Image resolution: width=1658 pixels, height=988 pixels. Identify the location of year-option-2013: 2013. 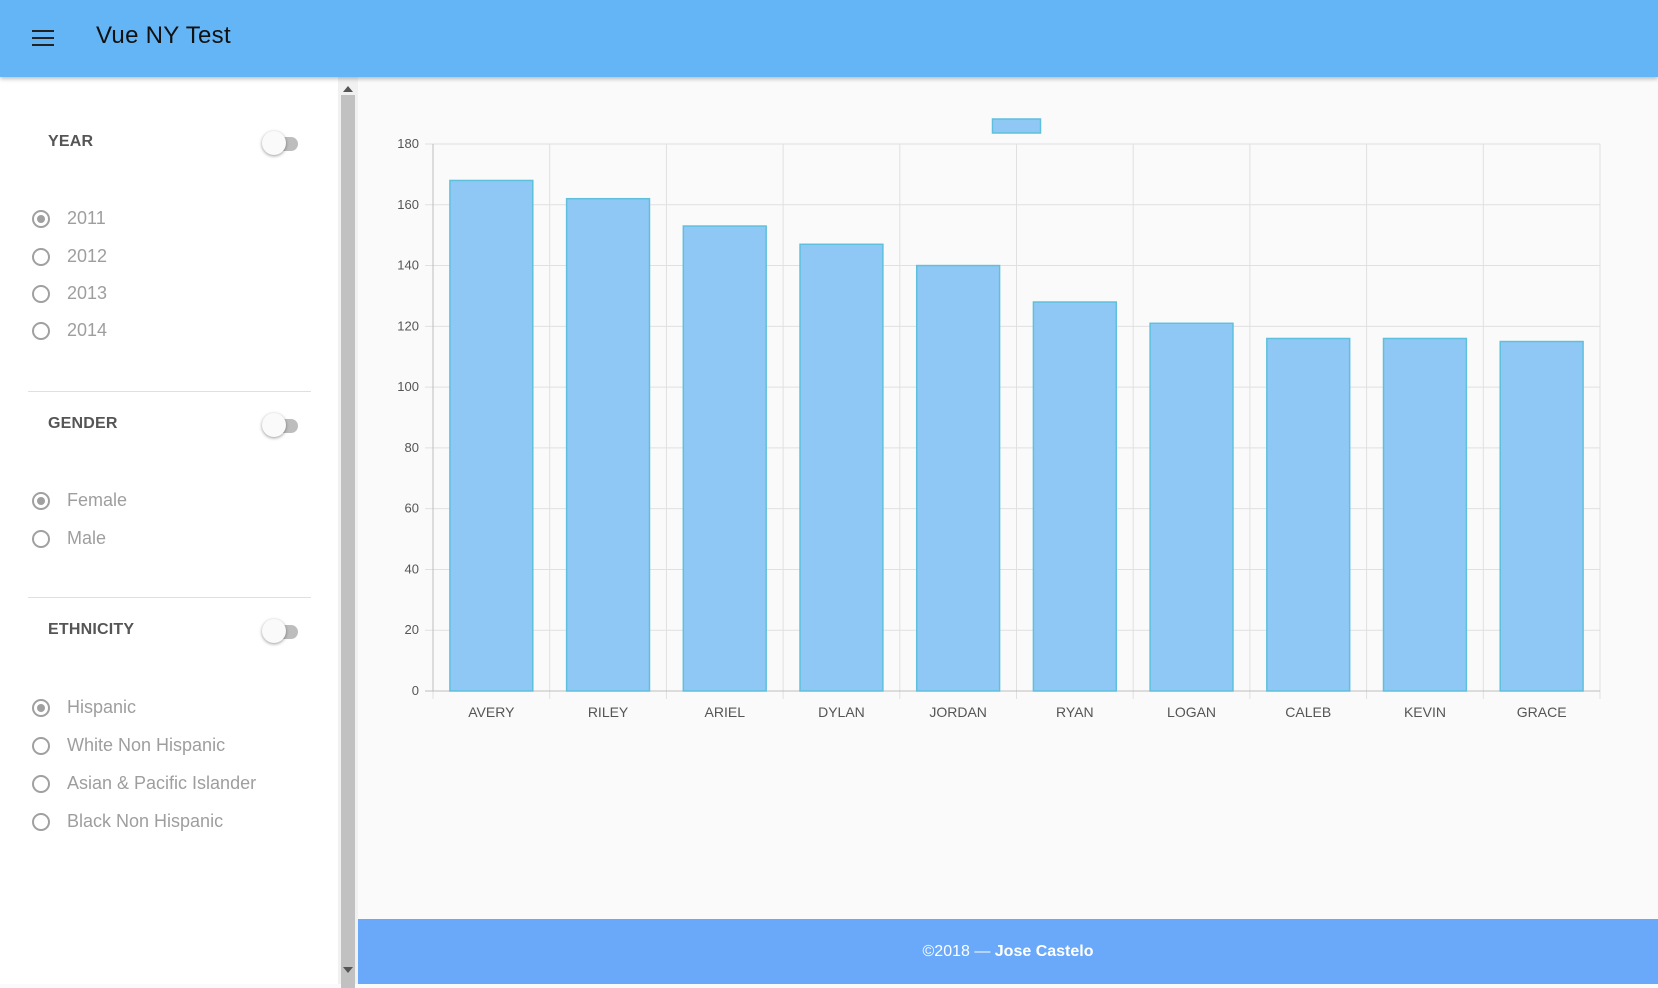
(170, 297).